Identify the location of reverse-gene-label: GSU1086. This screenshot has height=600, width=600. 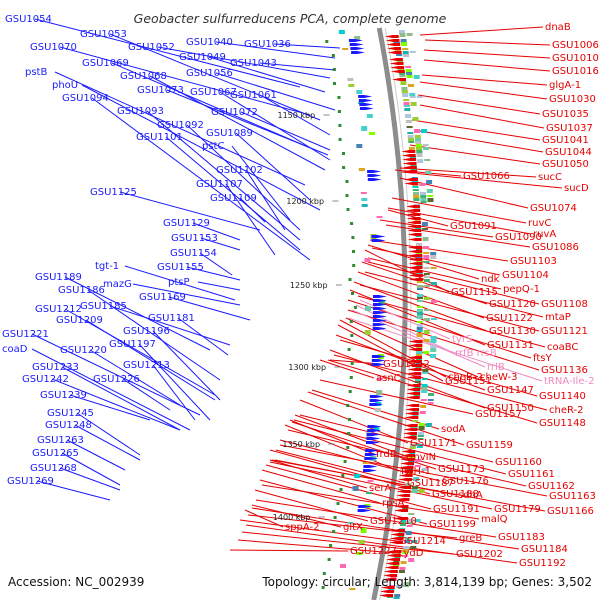
(555, 247).